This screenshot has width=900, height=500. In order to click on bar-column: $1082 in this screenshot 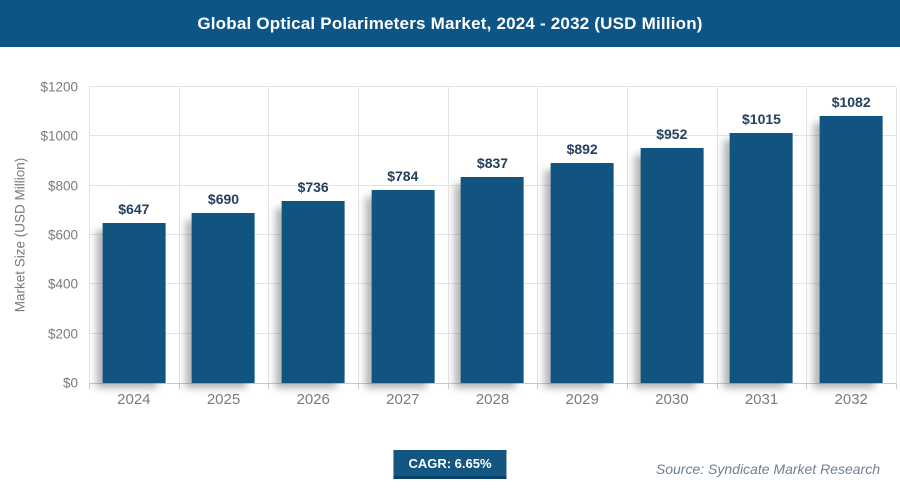, I will do `click(851, 235)`.